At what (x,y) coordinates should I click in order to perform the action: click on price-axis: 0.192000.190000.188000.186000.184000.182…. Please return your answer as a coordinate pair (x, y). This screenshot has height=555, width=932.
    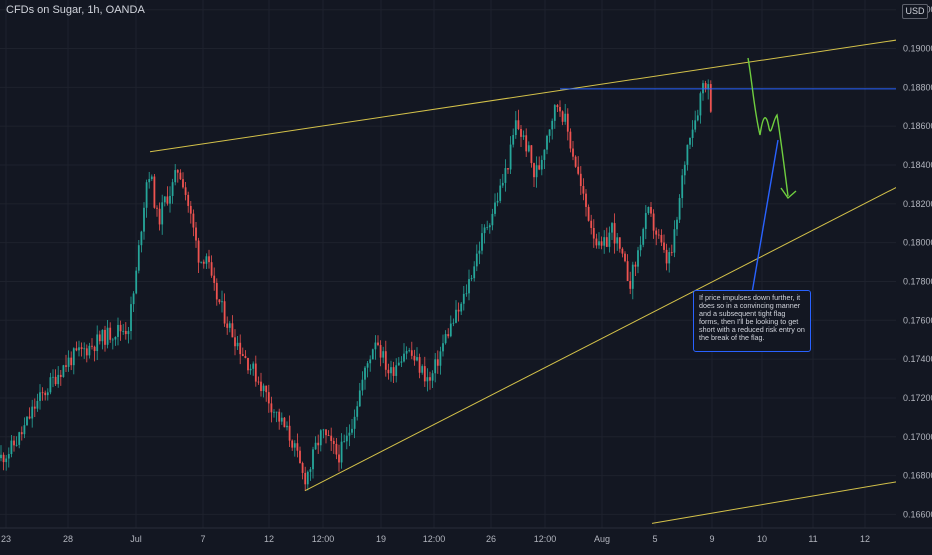
    Looking at the image, I should click on (914, 275).